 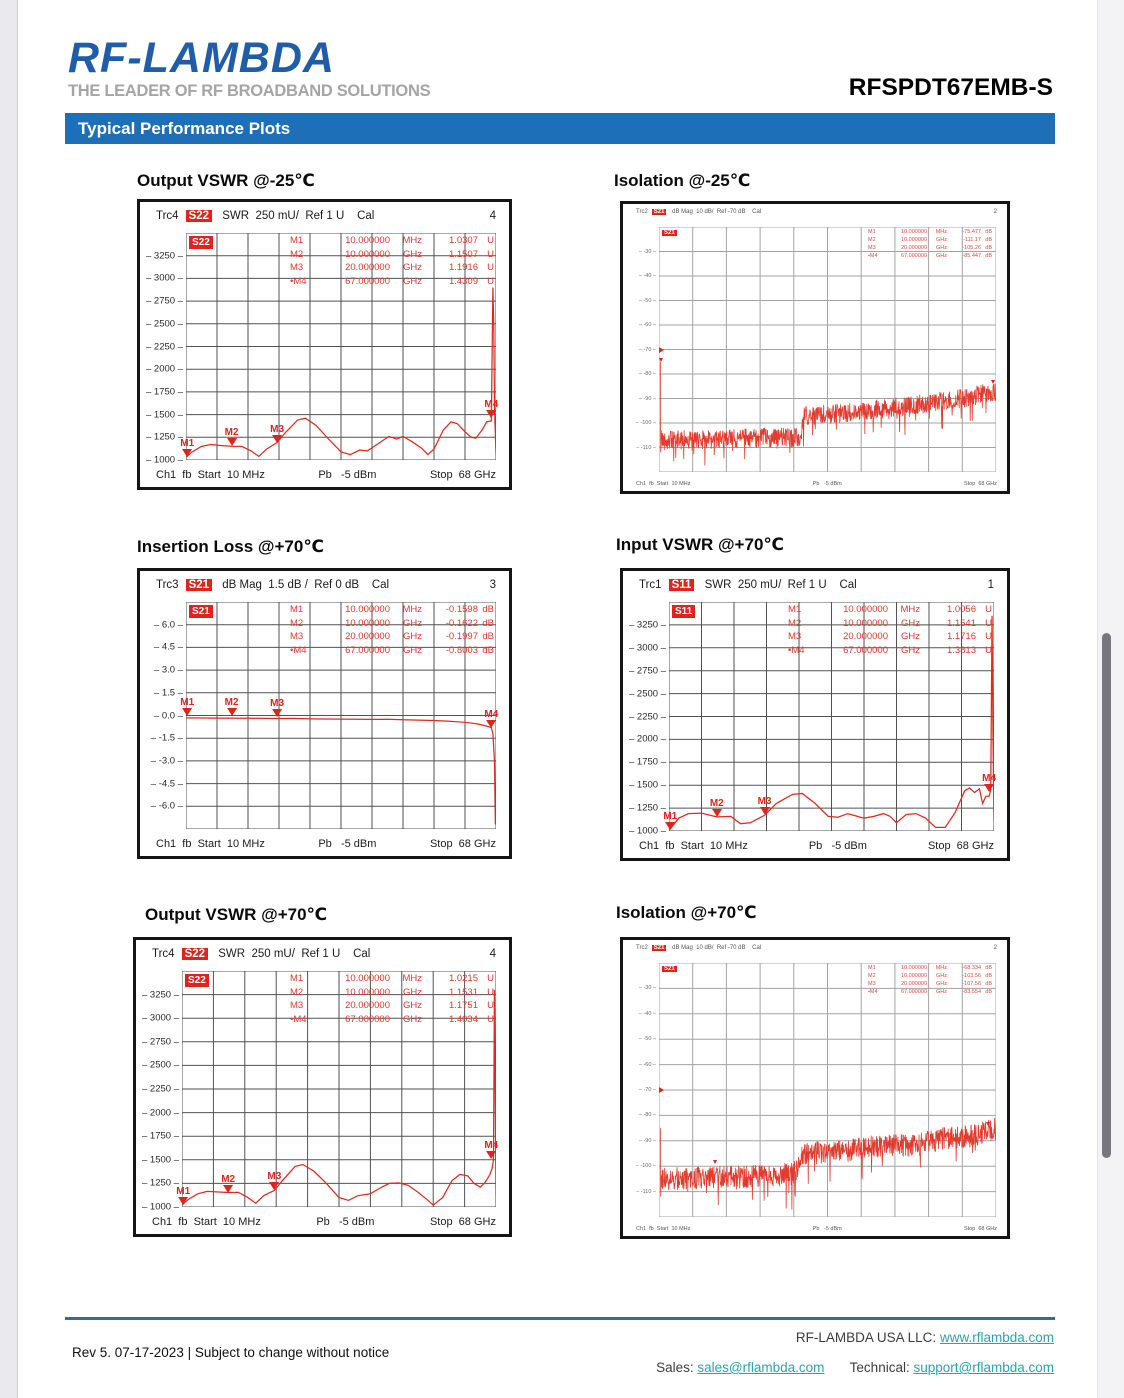 What do you see at coordinates (230, 546) in the screenshot?
I see `chart-title: Insertion Loss @+70℃` at bounding box center [230, 546].